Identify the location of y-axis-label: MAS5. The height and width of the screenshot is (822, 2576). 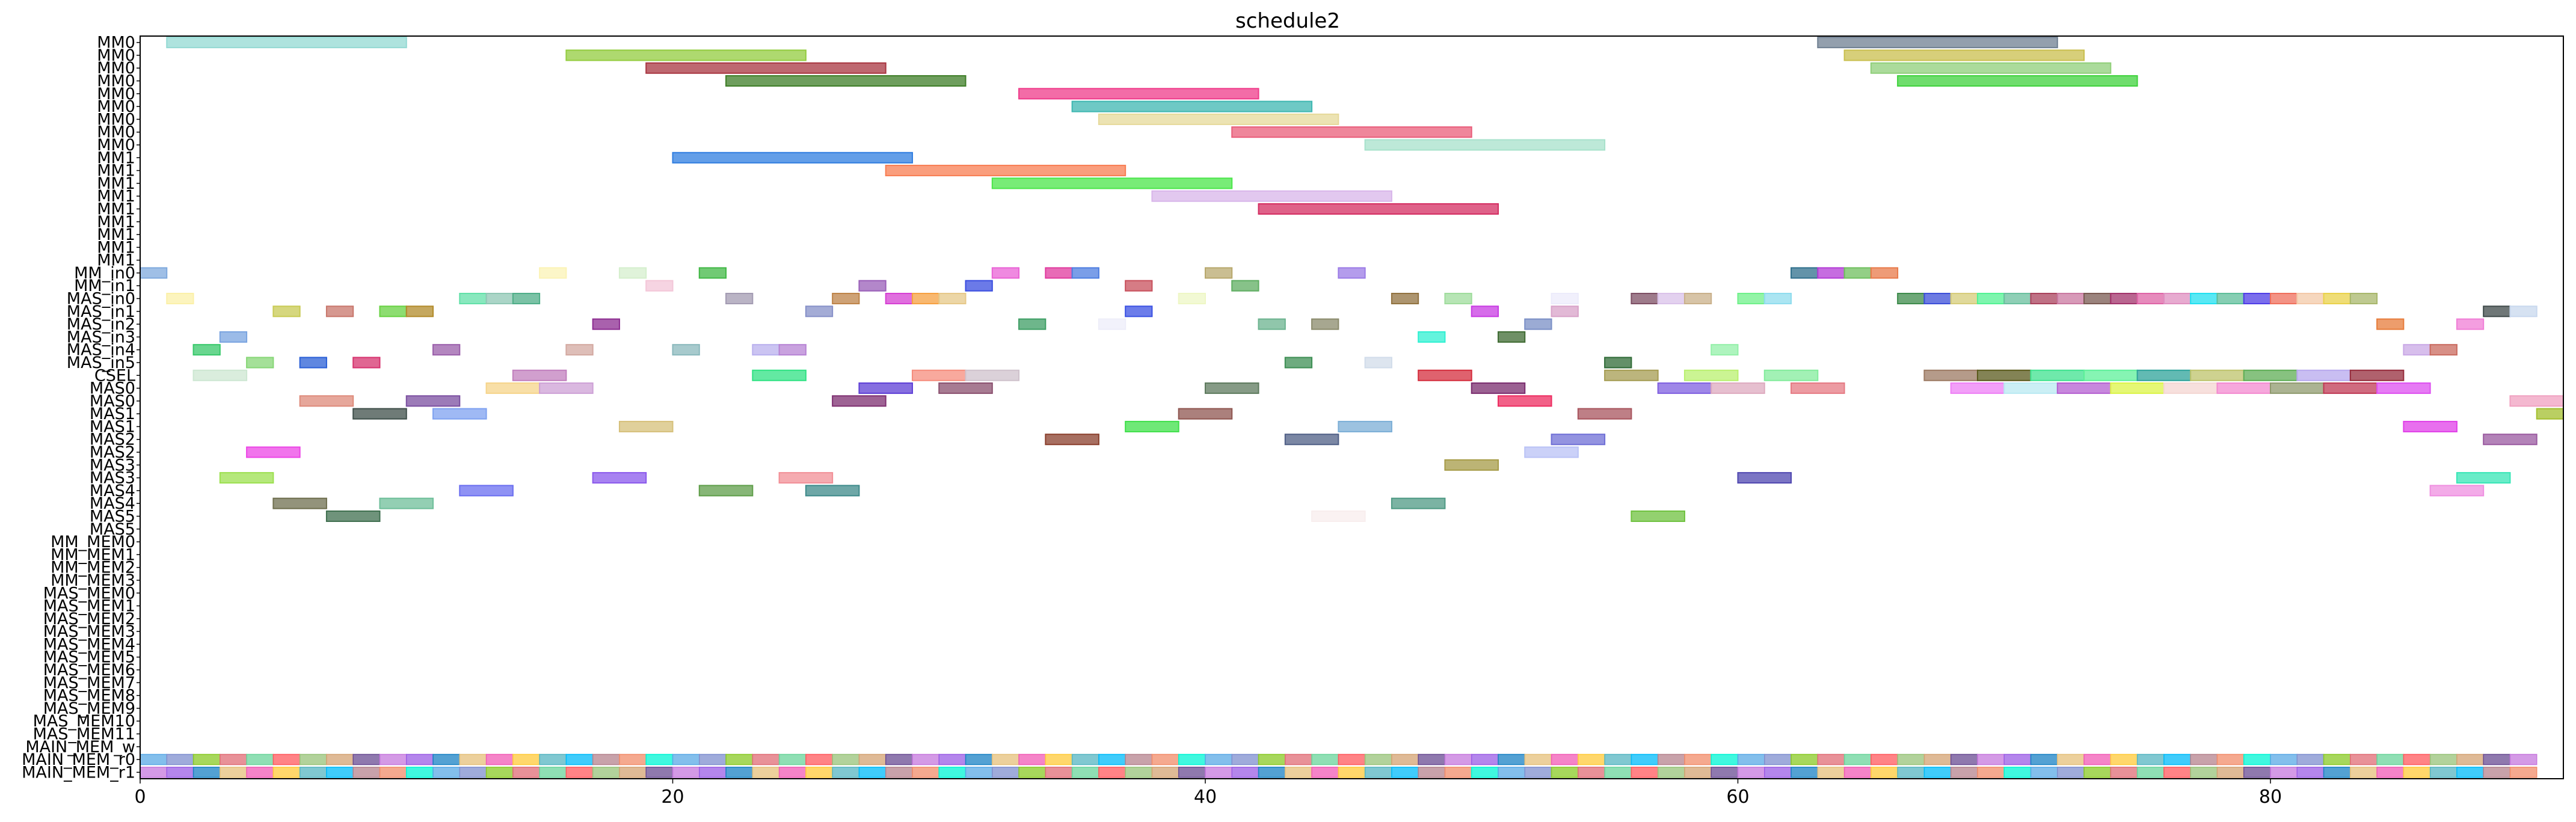
(112, 529).